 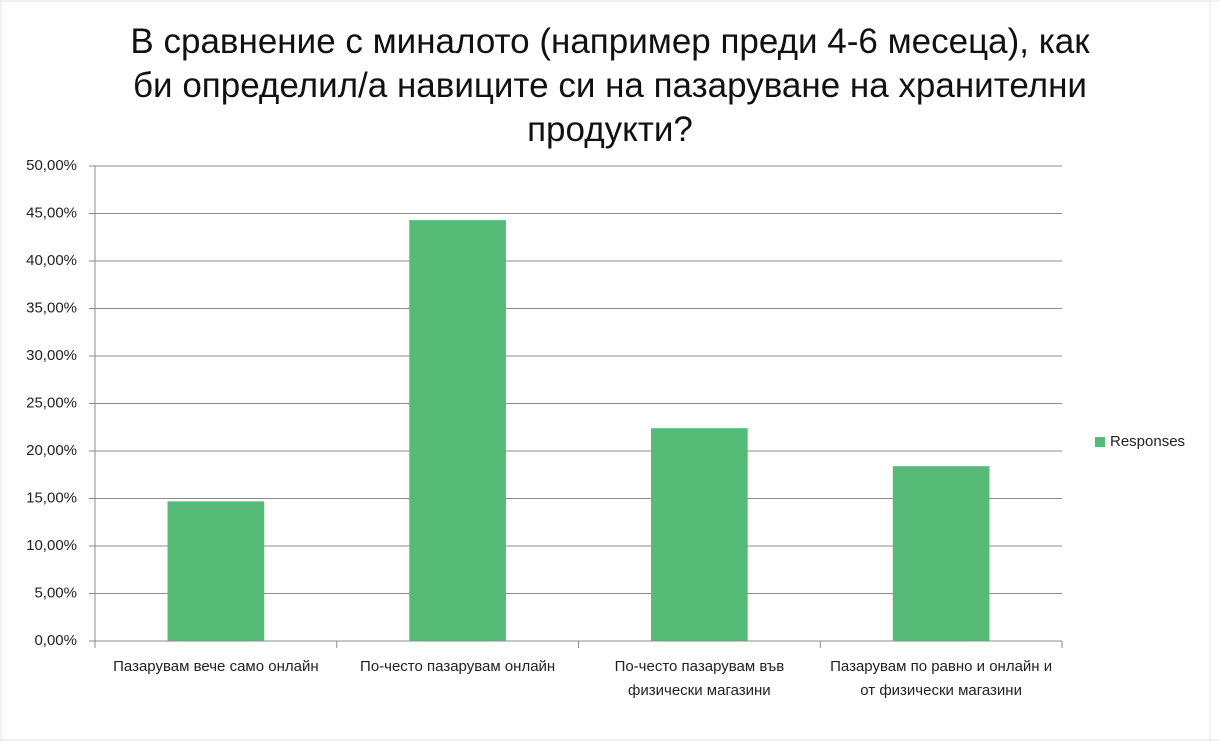 I want to click on y-tick-label: 50,00%, so click(x=51, y=165).